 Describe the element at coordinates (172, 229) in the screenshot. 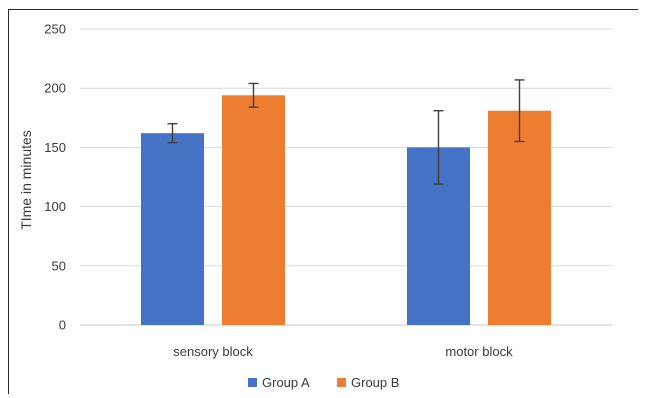

I see `bar-group-a-sensory-block` at that location.